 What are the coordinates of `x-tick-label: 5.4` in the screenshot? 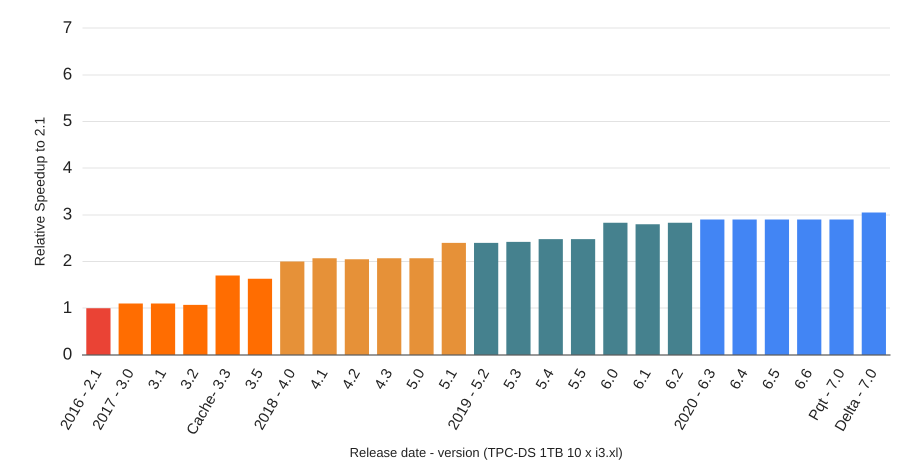 It's located at (545, 379).